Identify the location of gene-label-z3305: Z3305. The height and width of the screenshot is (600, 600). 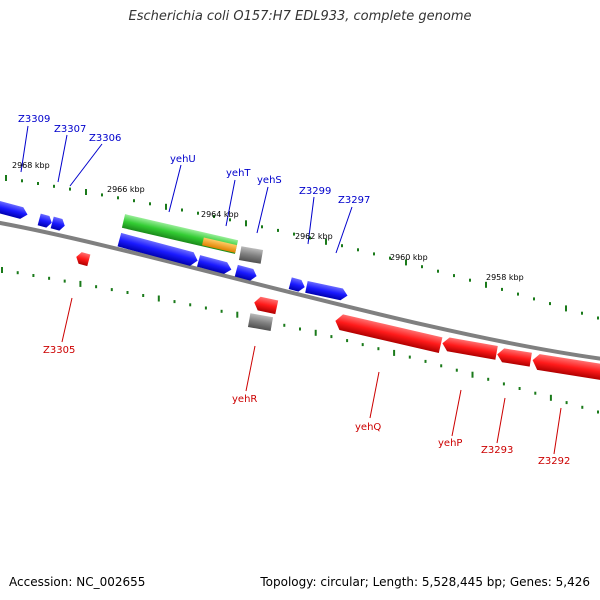
(59, 350).